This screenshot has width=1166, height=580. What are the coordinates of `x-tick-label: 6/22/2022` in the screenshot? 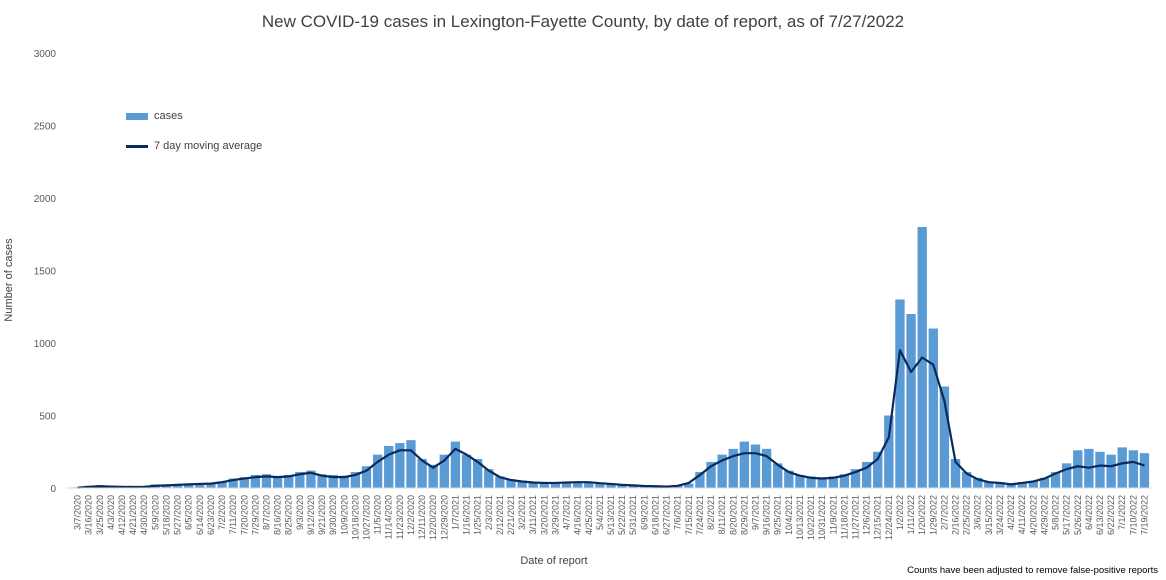 It's located at (1111, 515).